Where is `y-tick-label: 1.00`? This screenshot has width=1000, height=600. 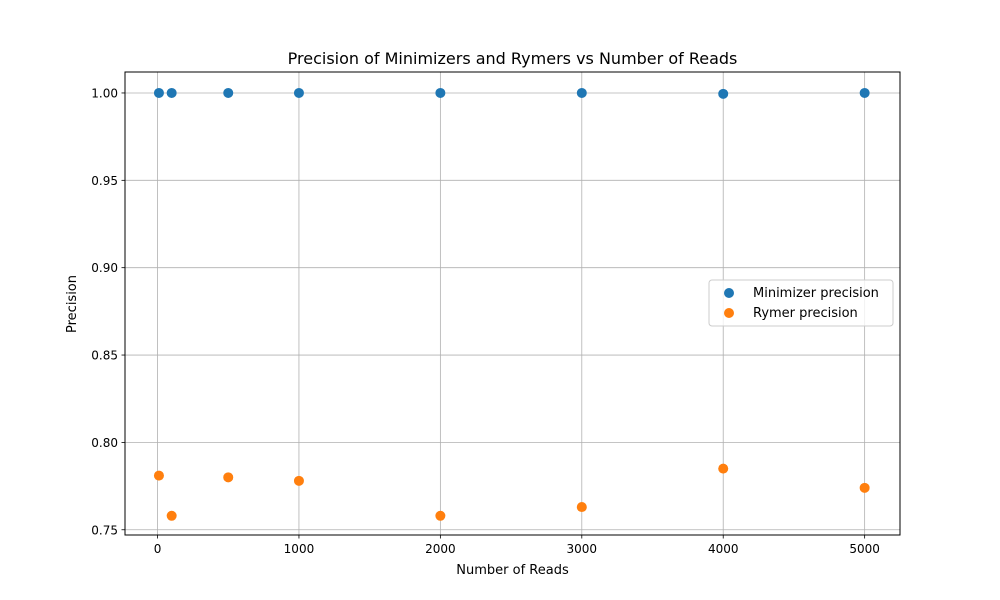
y-tick-label: 1.00 is located at coordinates (104, 93).